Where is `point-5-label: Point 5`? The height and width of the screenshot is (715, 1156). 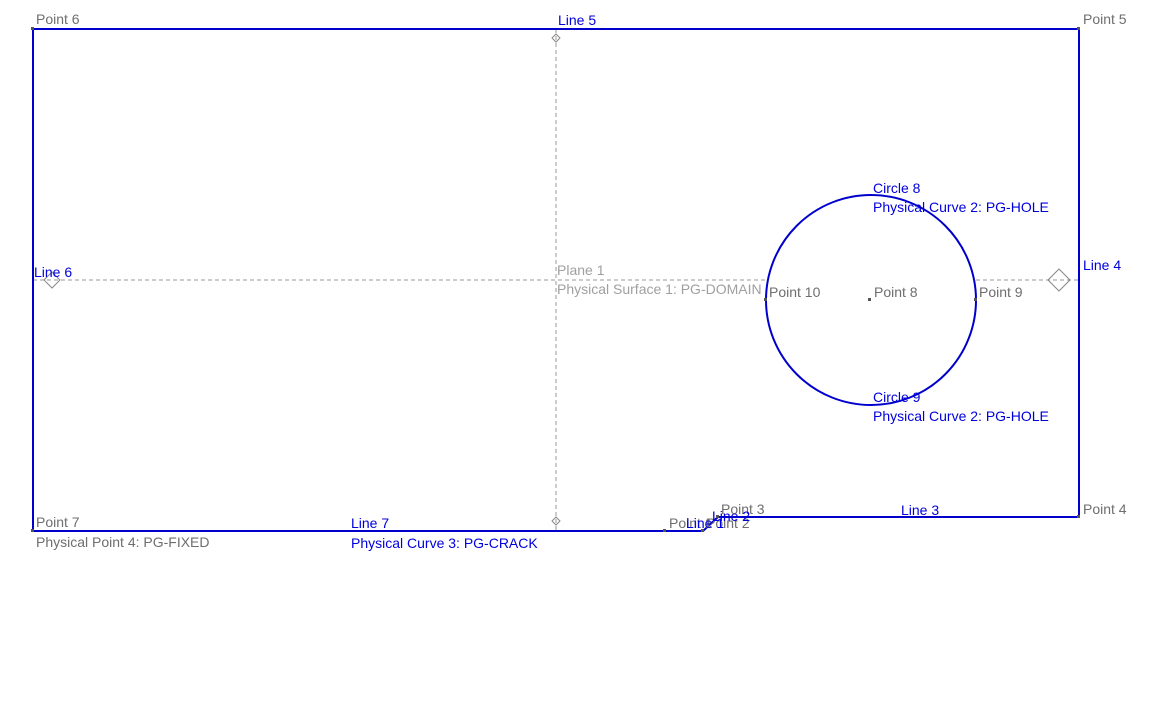 point-5-label: Point 5 is located at coordinates (1105, 19).